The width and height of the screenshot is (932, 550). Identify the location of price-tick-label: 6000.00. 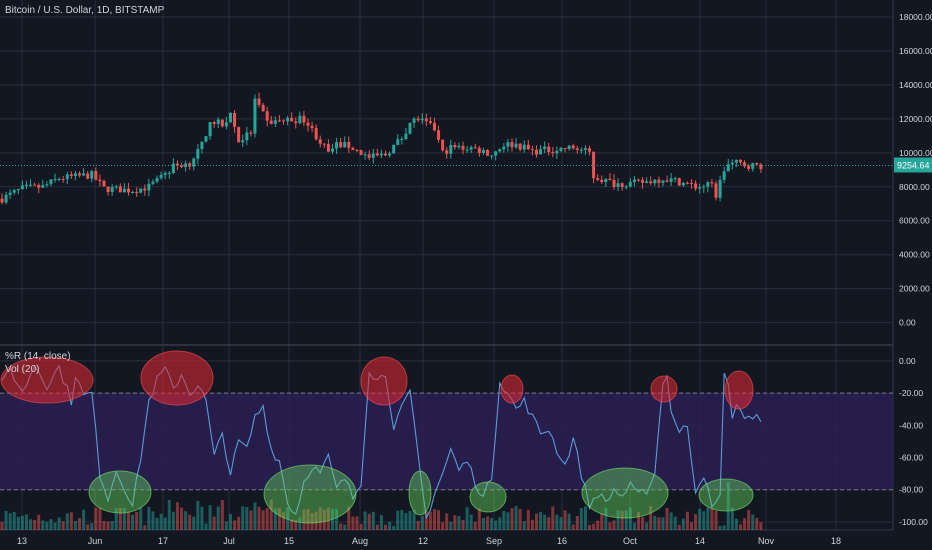
(914, 221).